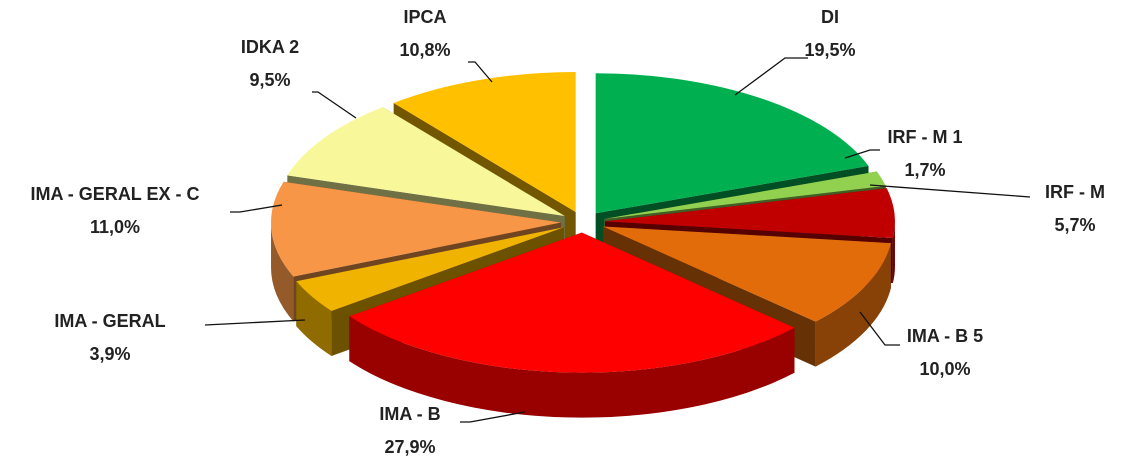  I want to click on slice-label: IMA - B, so click(409, 414).